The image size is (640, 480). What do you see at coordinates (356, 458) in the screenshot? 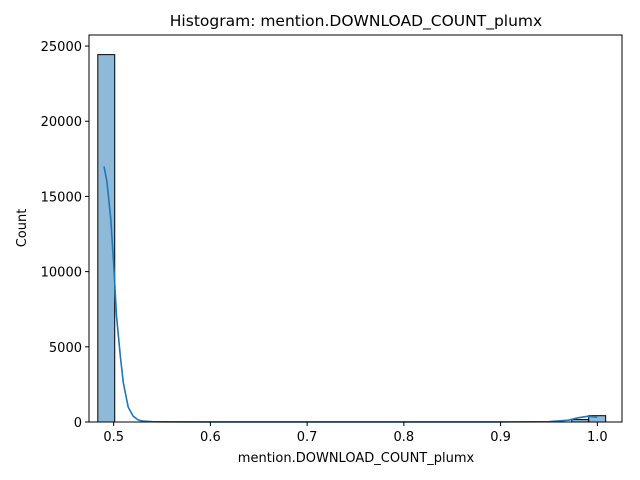
I see `x-axis-label: mention.DOWNLOAD_COUNT_plumx` at bounding box center [356, 458].